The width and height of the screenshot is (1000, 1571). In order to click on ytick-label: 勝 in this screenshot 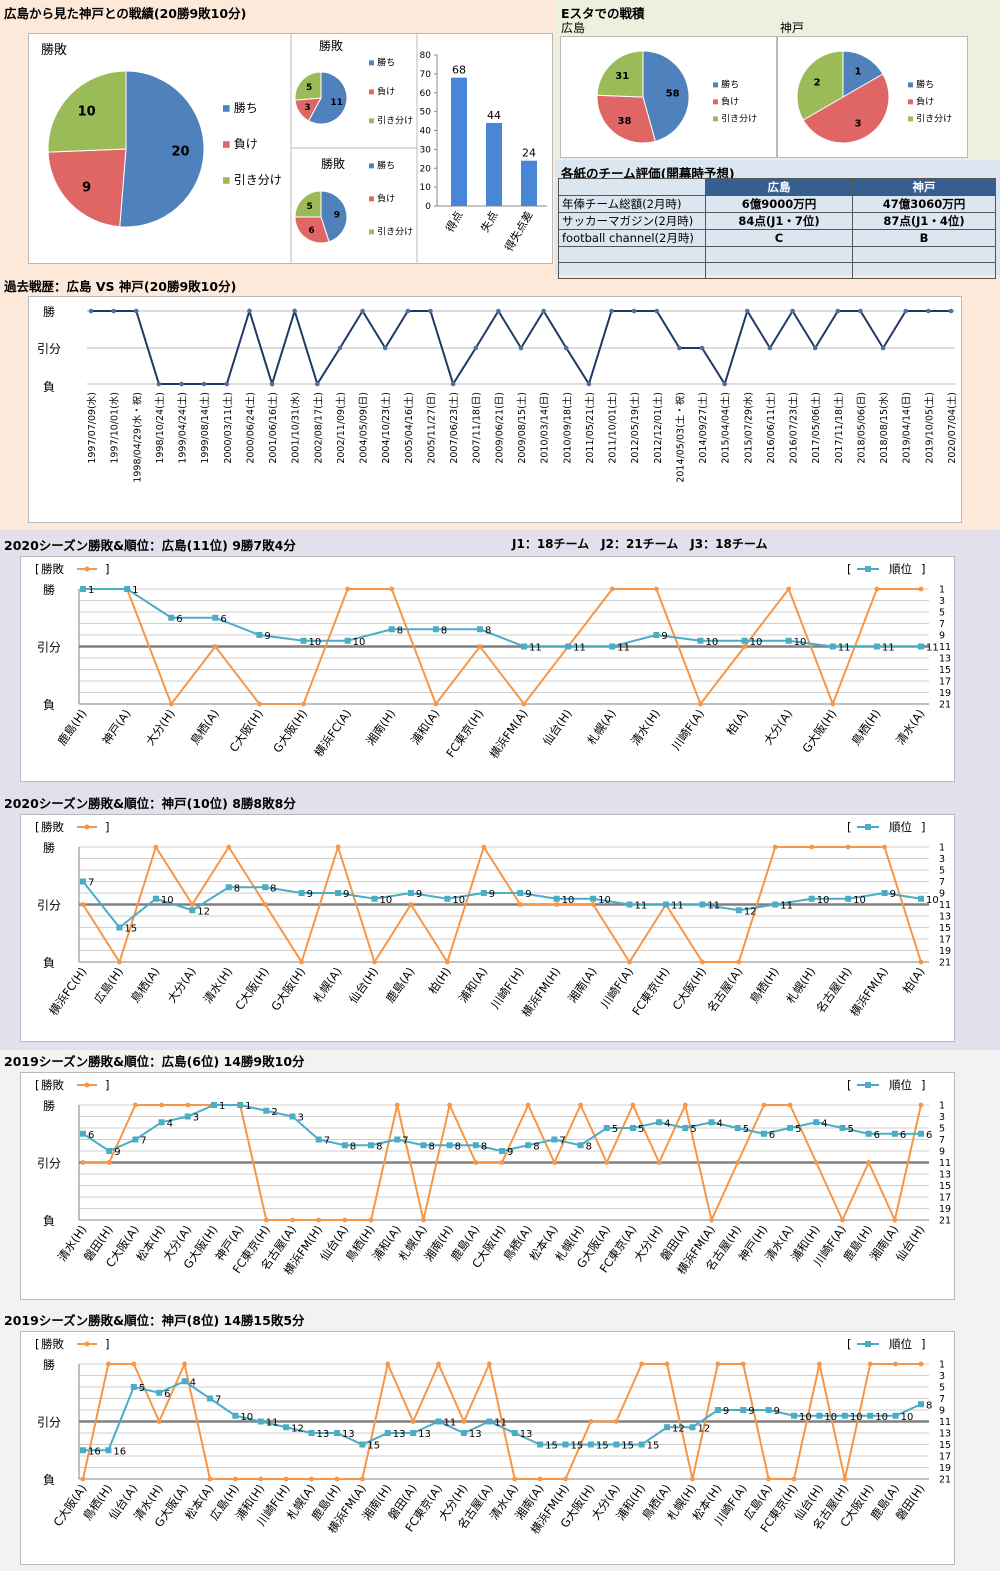, I will do `click(49, 311)`.